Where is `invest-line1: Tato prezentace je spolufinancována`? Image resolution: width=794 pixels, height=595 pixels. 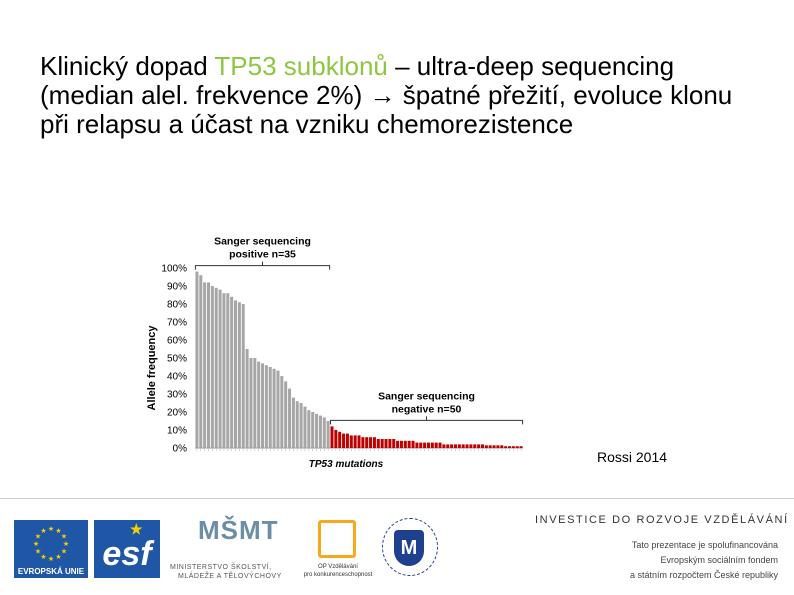
invest-line1: Tato prezentace je spolufinancována is located at coordinates (704, 545).